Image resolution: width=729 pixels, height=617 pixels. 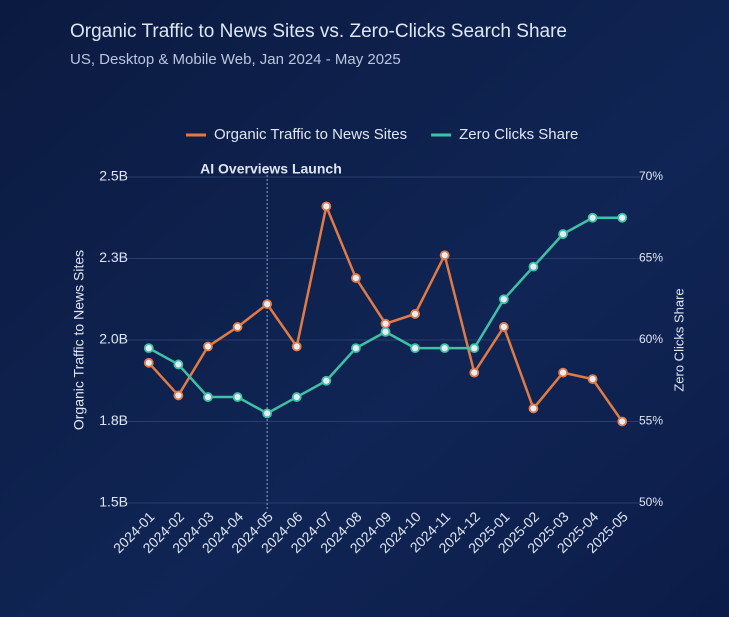 What do you see at coordinates (113, 176) in the screenshot?
I see `y-tick-label: 2.5B` at bounding box center [113, 176].